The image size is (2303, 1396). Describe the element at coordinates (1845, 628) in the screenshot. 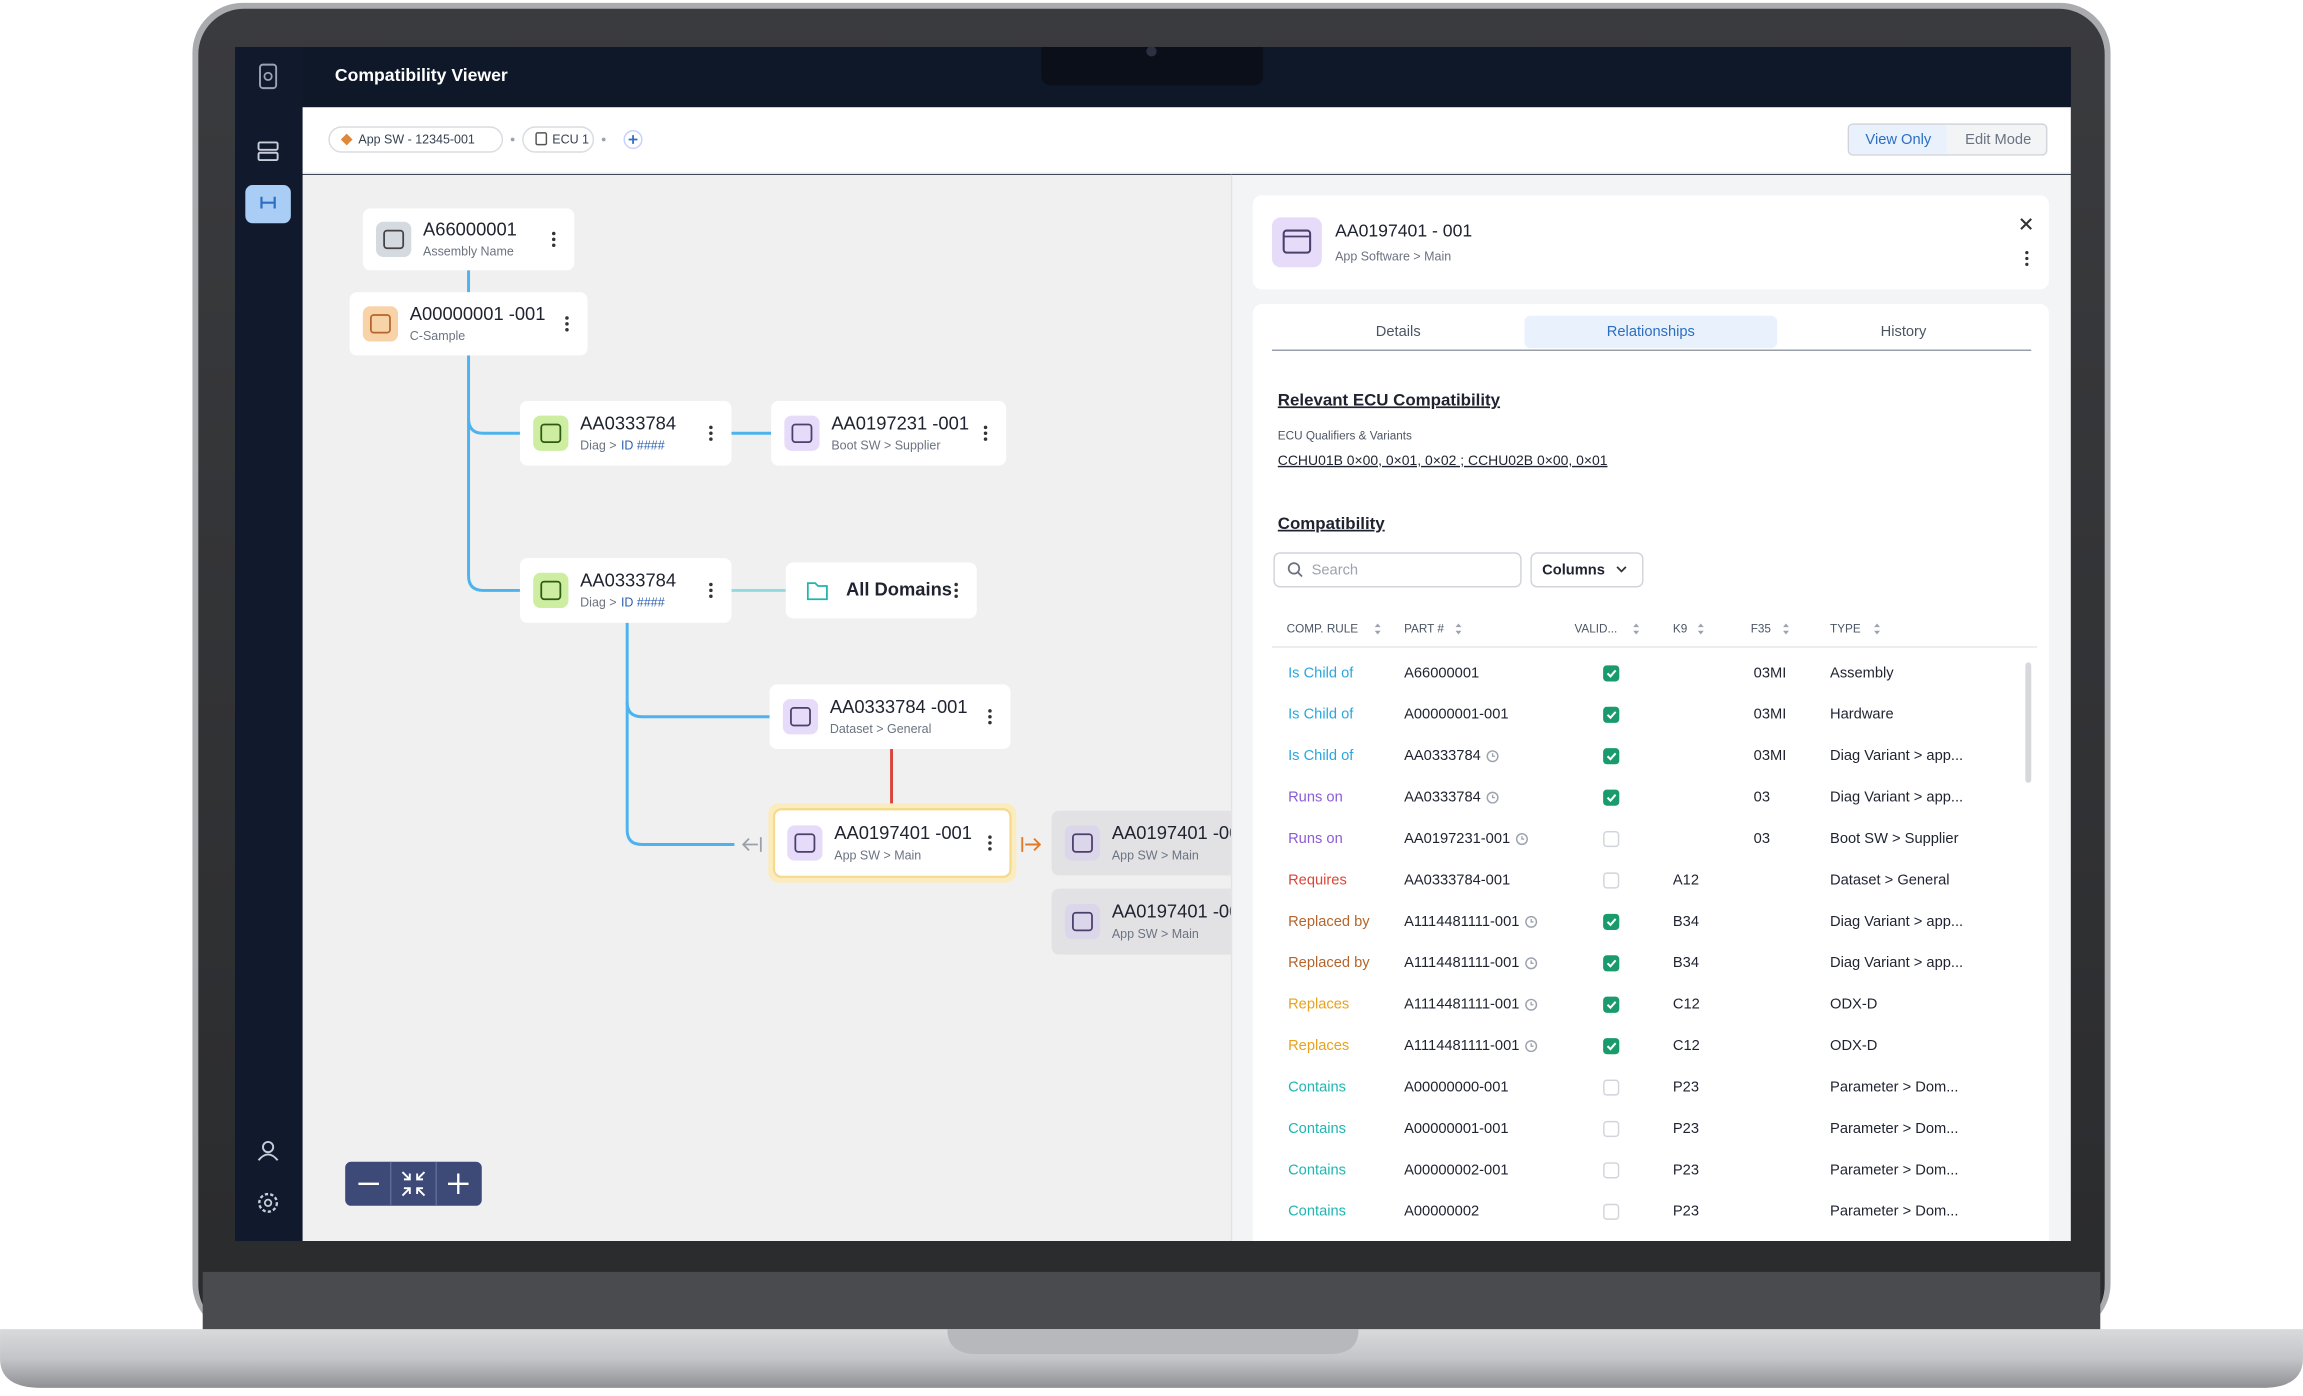

I see `column-header: TYPE` at that location.